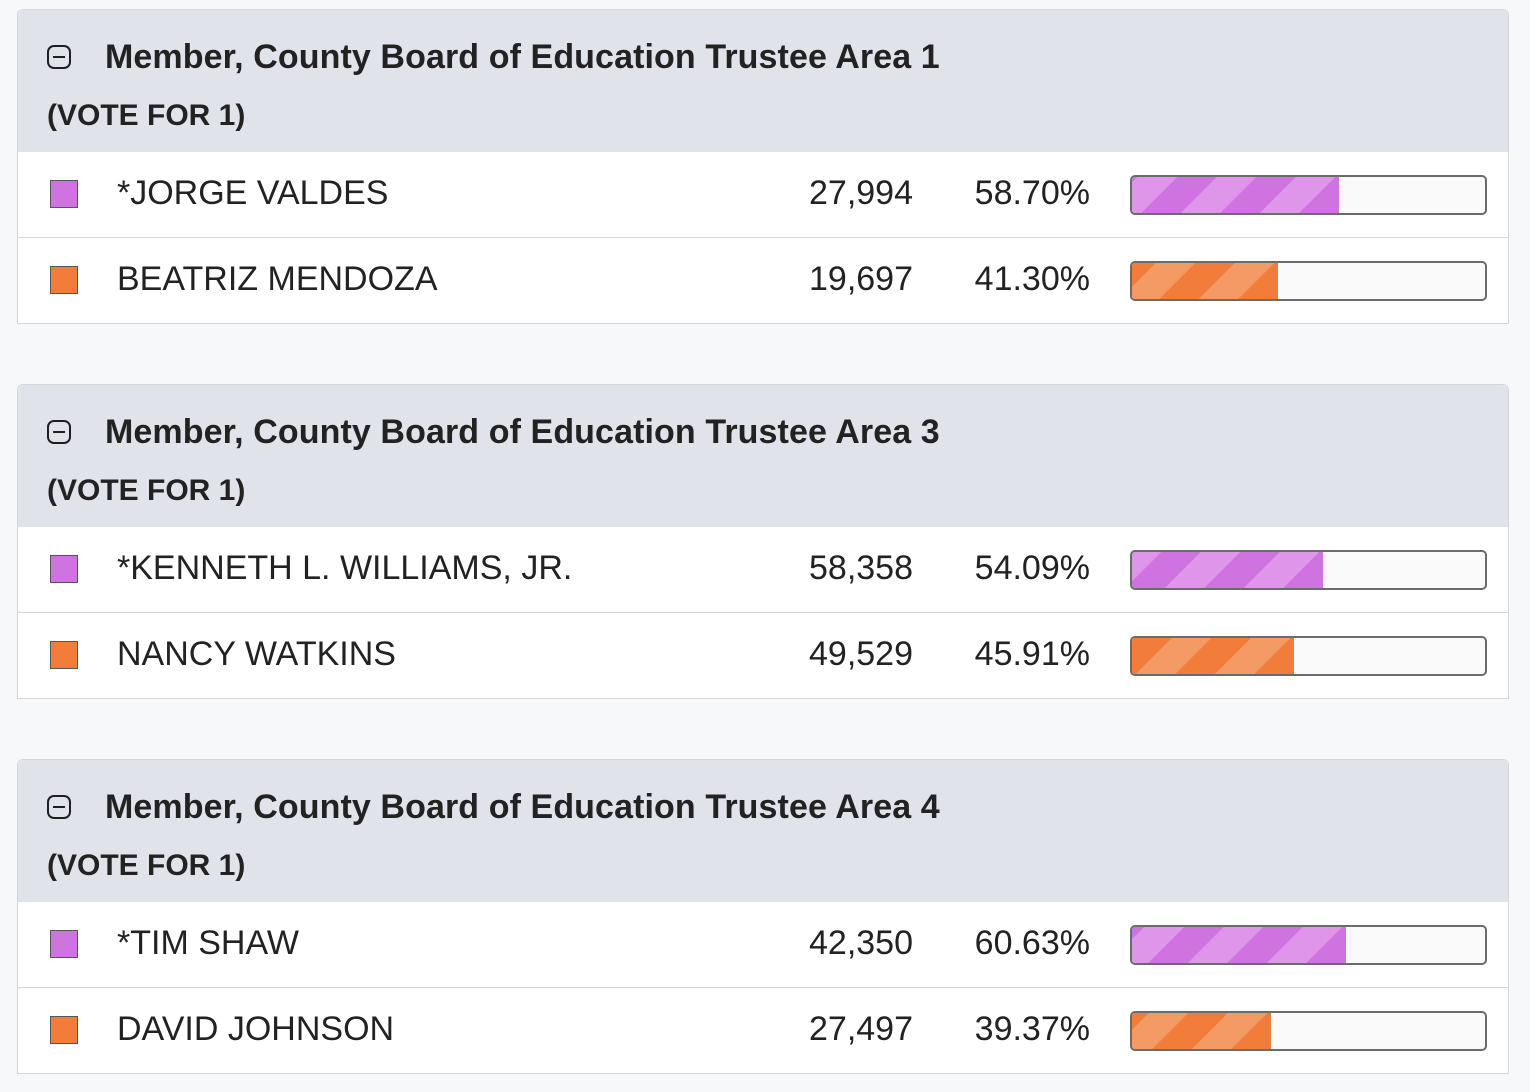  Describe the element at coordinates (1032, 568) in the screenshot. I see `candidate-percent: 54.09%` at that location.